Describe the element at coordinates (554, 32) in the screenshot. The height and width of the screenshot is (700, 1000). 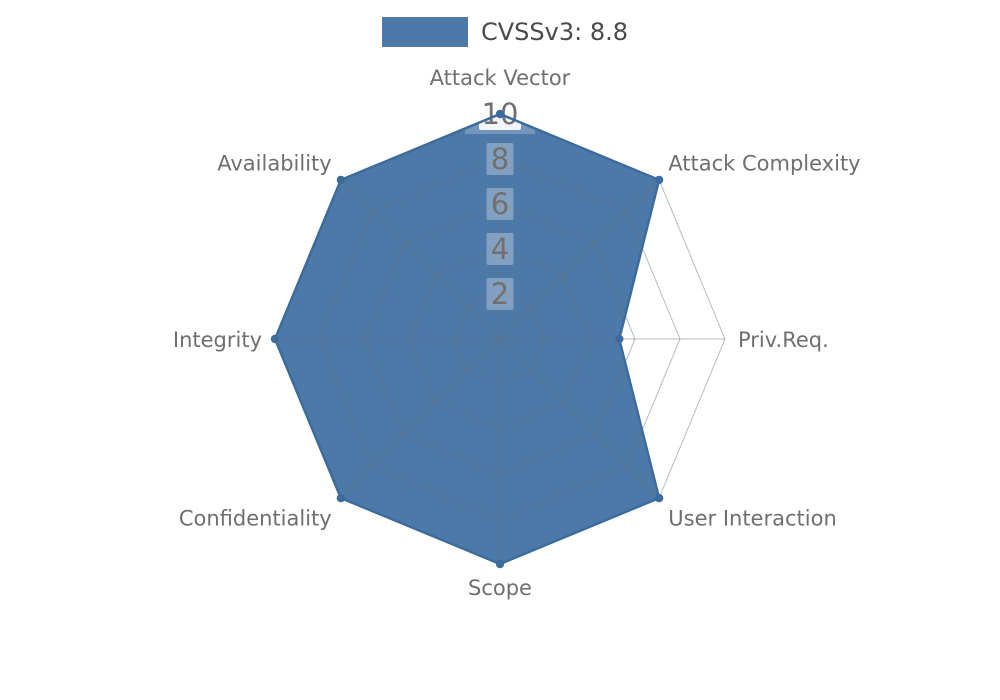
I see `legend-label: CVSSv3: 8.8` at that location.